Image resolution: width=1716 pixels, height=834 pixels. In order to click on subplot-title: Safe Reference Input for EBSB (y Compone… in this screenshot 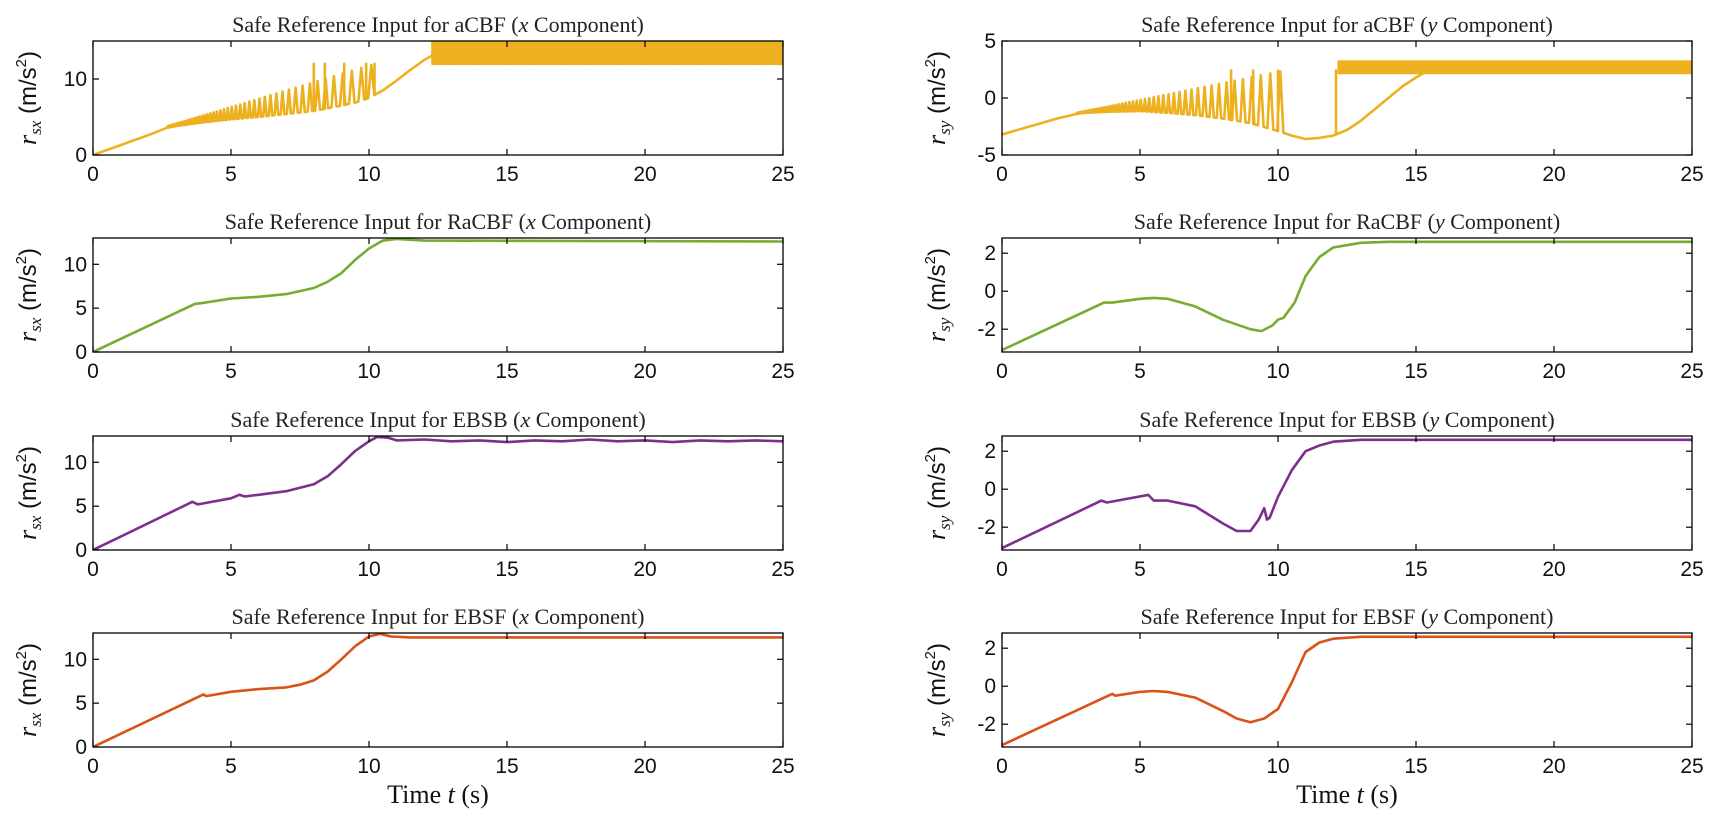, I will do `click(1346, 419)`.